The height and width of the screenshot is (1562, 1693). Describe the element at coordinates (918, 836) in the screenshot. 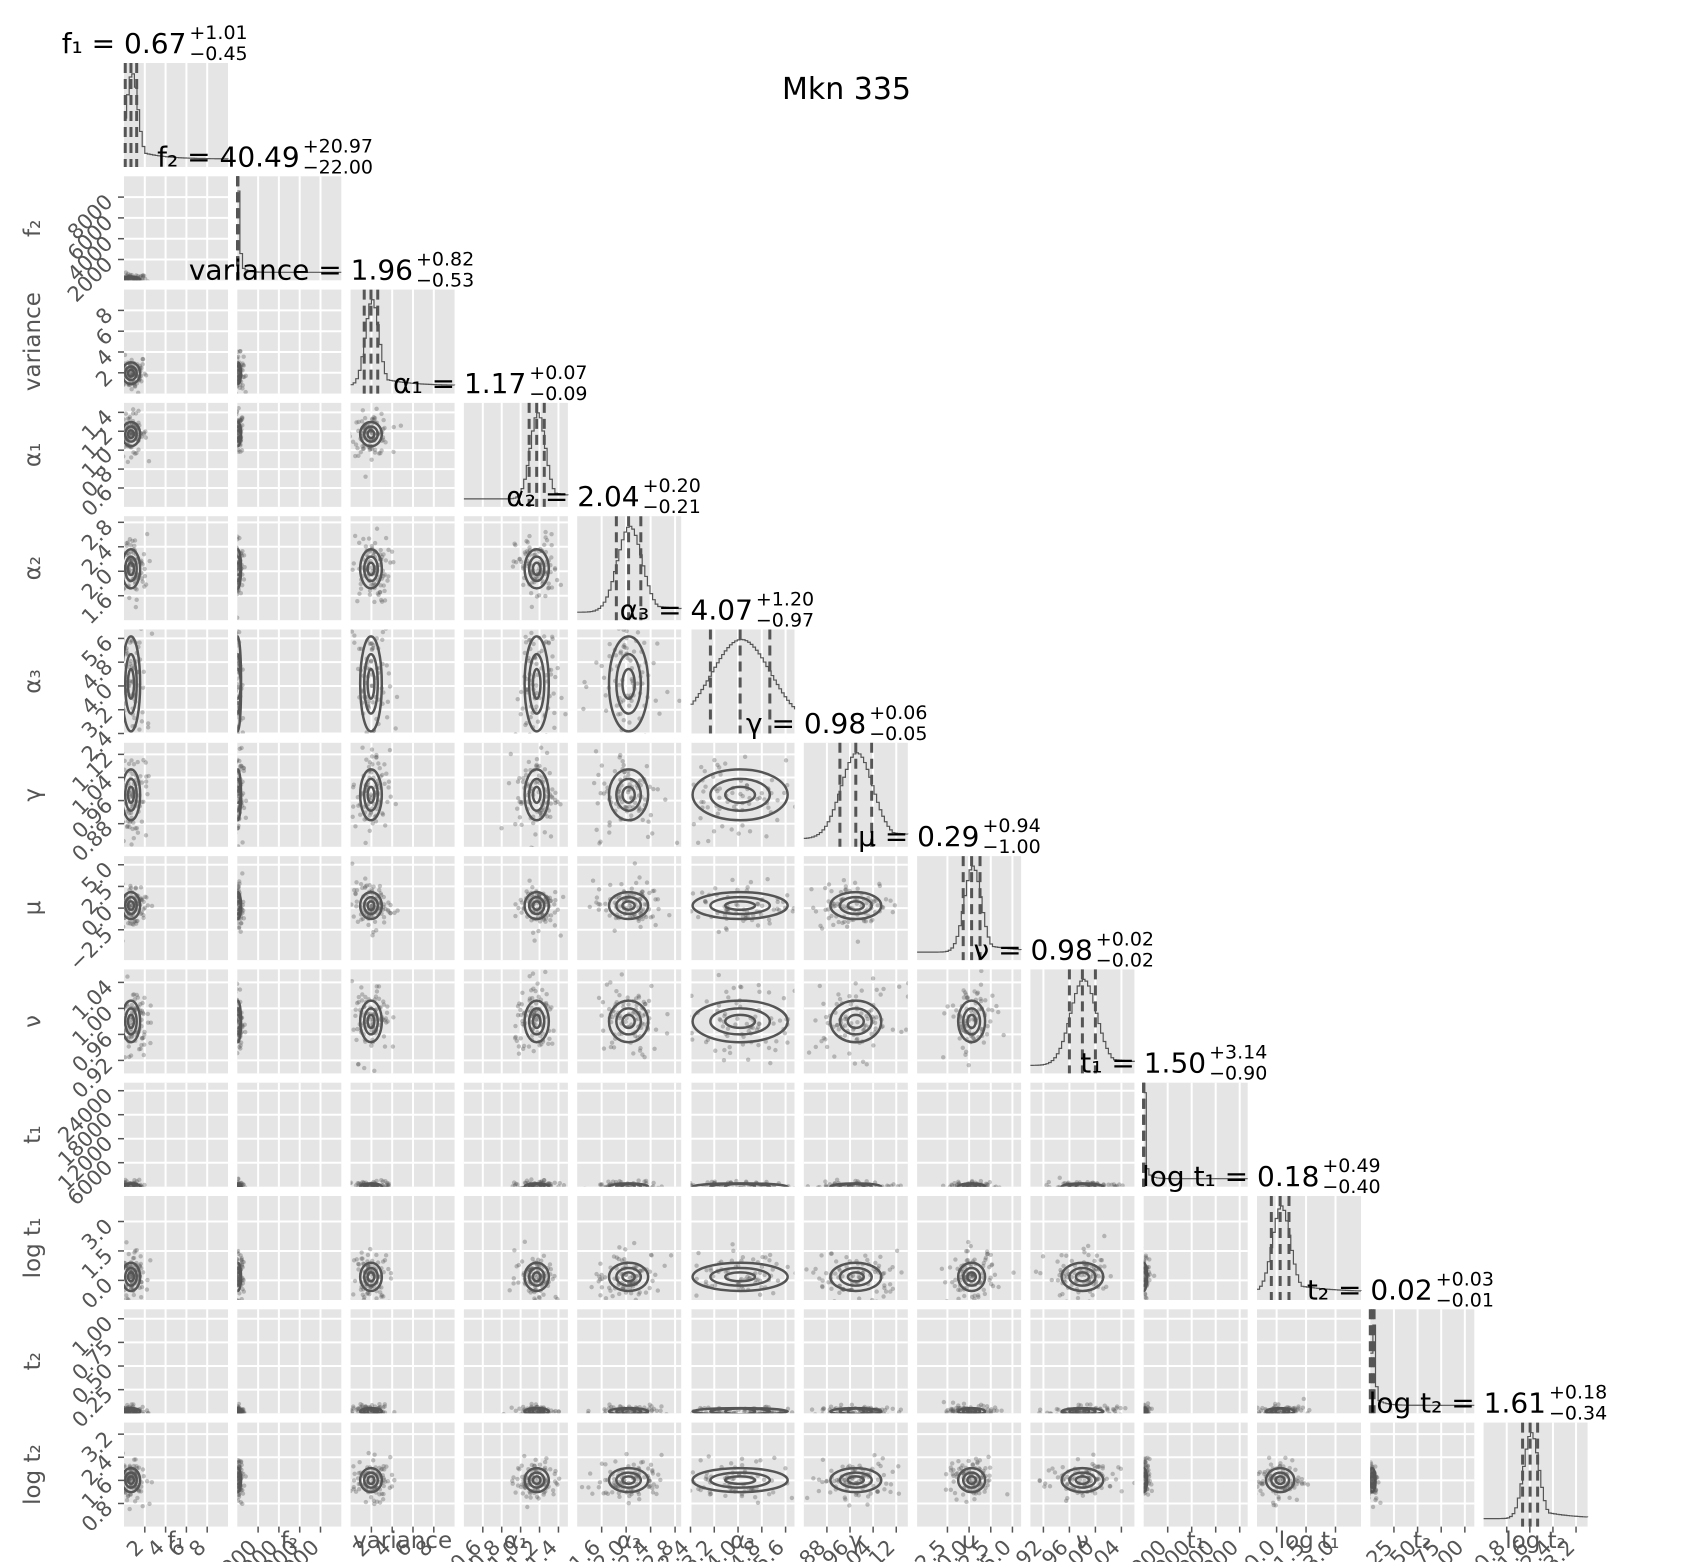

I see `hist-title-main: μ = 0.29` at that location.